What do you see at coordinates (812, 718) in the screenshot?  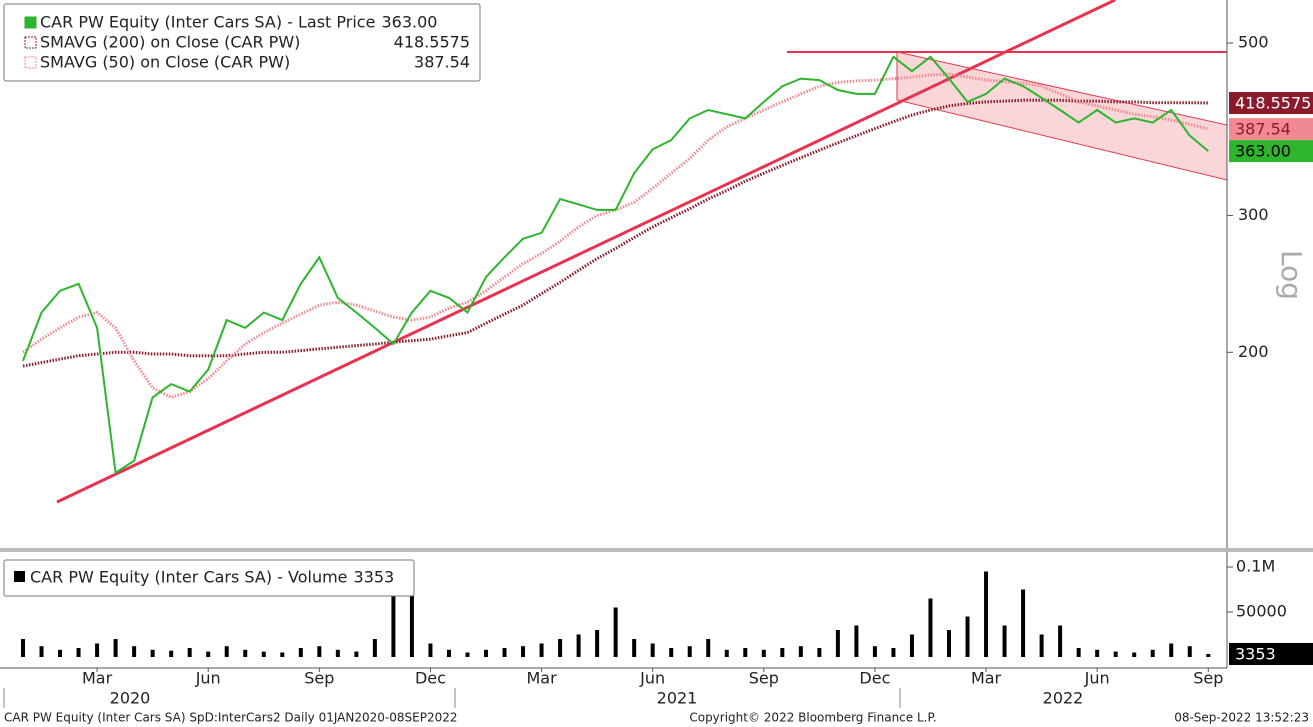 I see `footer-center: Copyright© 2022 Bloomberg Finance L.P.` at bounding box center [812, 718].